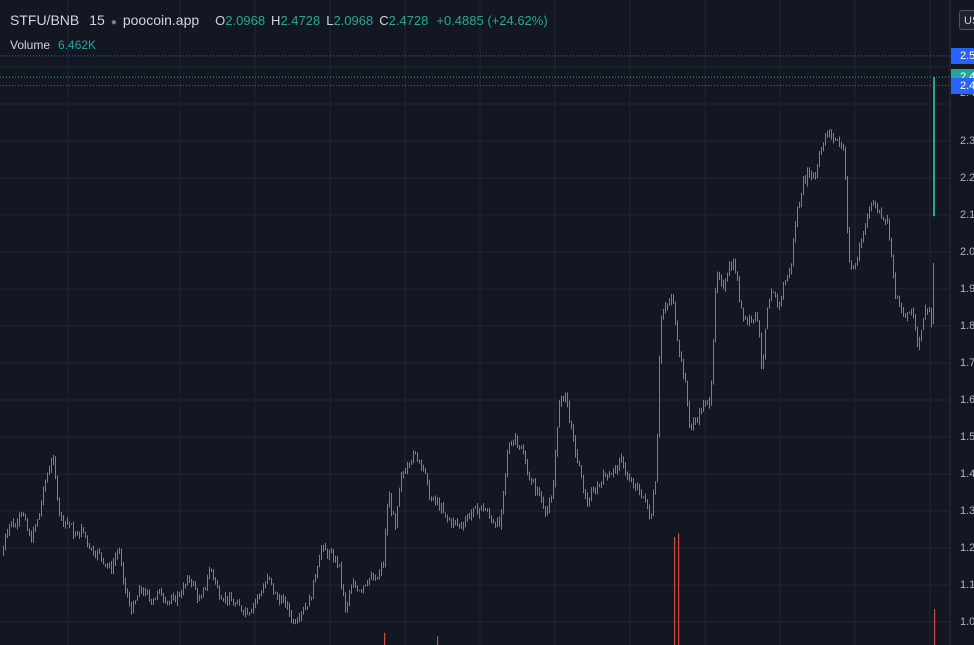 This screenshot has height=645, width=974. I want to click on axis-tick-label: 1.3, so click(967, 511).